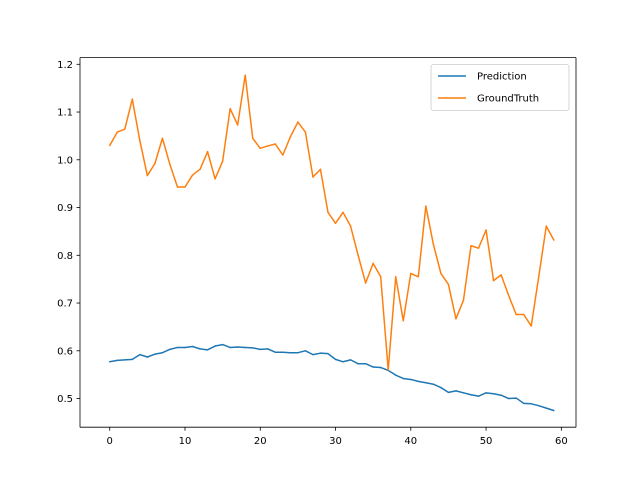  I want to click on x-tick-label: 10, so click(185, 441).